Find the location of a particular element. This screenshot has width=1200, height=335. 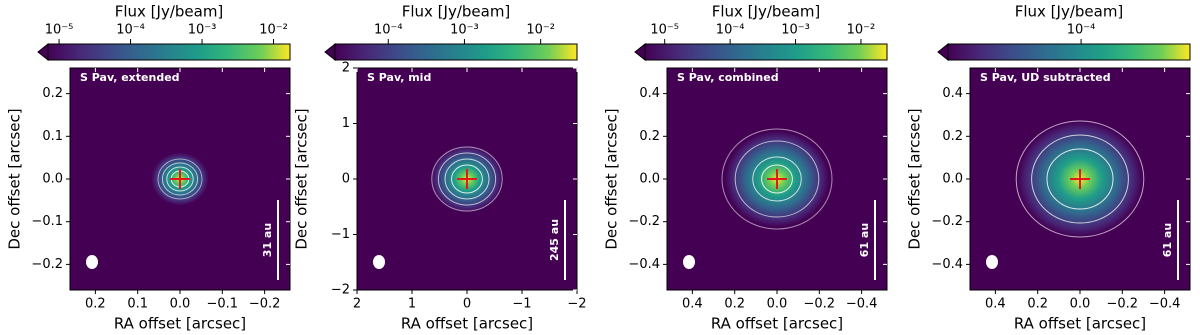

panel-label: S Pav, mid is located at coordinates (399, 77).